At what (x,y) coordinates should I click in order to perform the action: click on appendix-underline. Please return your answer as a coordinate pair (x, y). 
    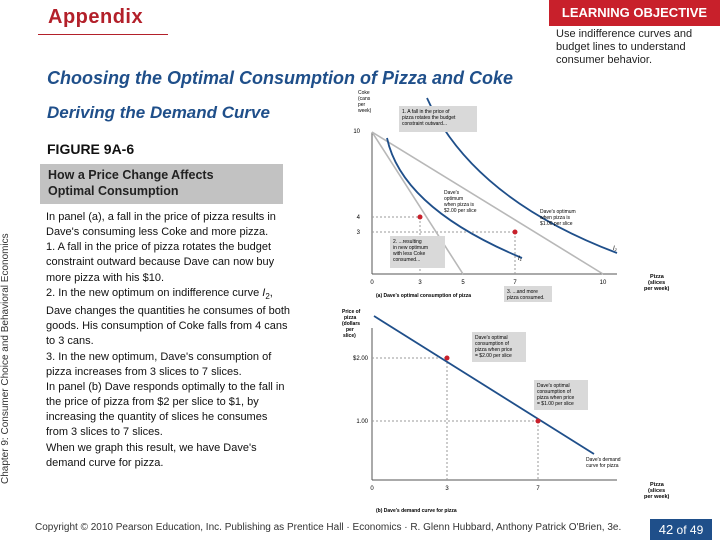
    Looking at the image, I should click on (103, 34).